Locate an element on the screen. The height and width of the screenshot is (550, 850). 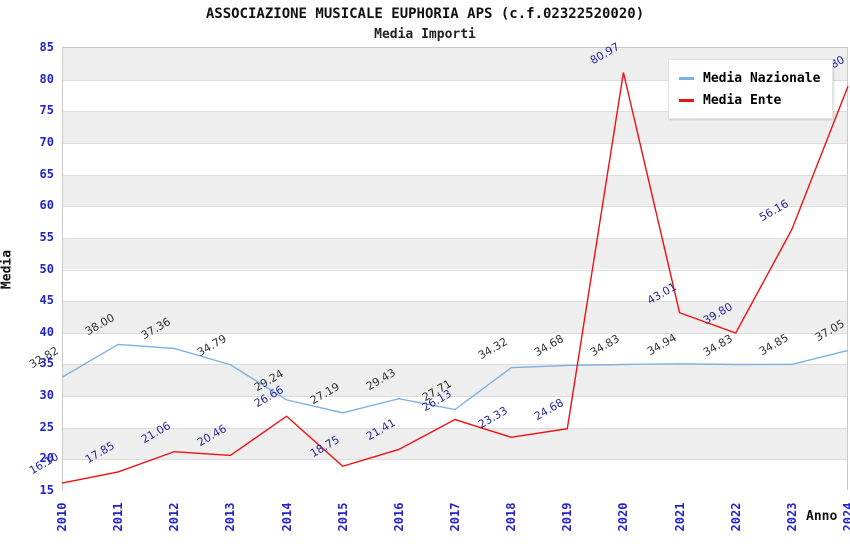
y-tick-label: 30 is located at coordinates (46, 395).